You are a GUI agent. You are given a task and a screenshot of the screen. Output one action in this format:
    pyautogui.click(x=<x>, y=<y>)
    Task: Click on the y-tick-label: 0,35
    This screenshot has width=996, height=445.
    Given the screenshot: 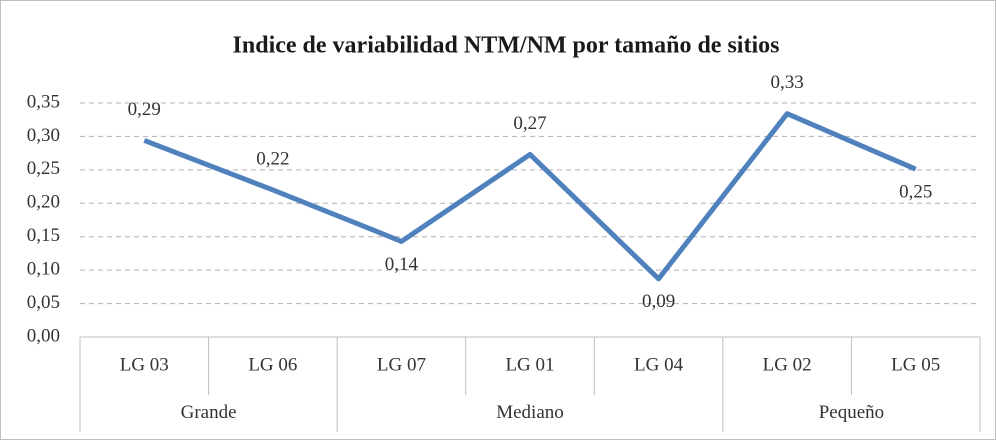 What is the action you would take?
    pyautogui.click(x=43, y=101)
    